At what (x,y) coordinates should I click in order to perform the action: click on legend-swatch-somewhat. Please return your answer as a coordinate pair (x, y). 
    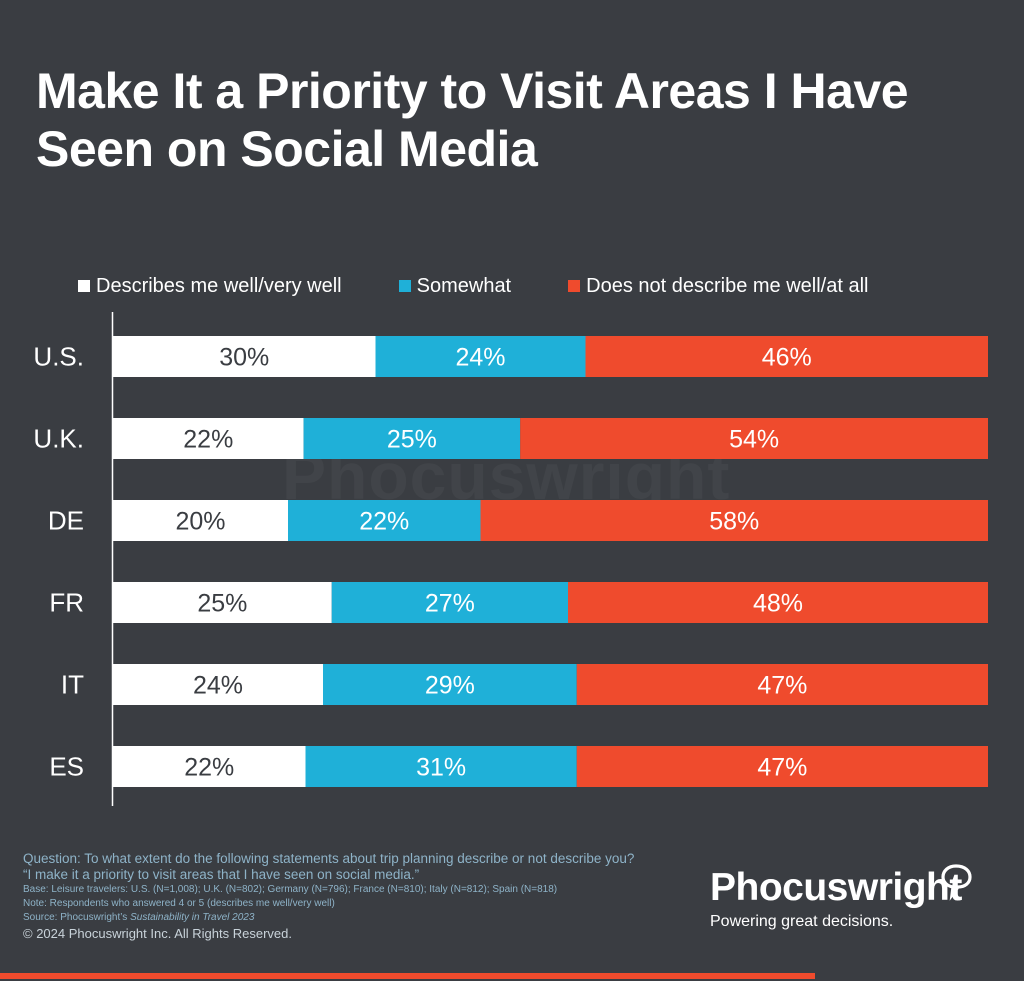
    Looking at the image, I should click on (404, 286).